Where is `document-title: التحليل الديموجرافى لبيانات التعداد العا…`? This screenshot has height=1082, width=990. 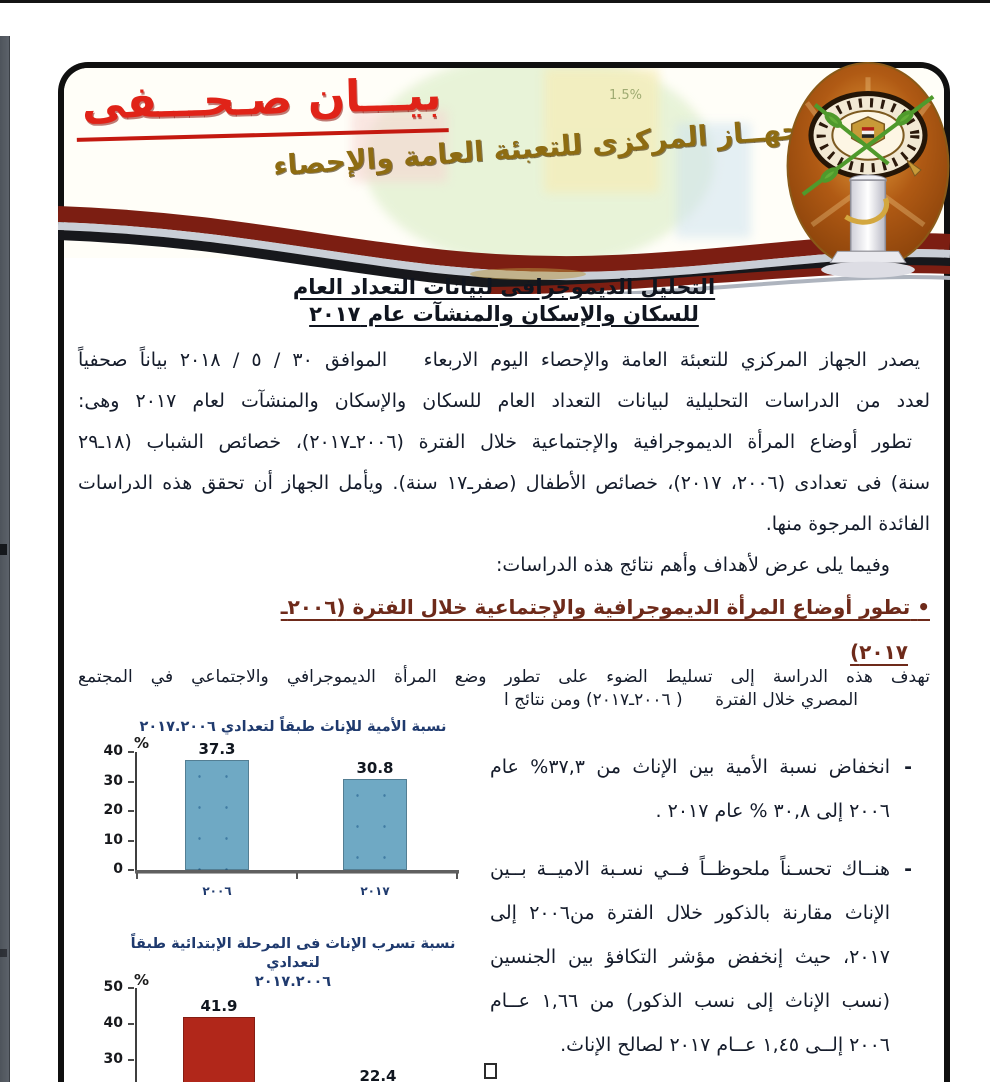 document-title: التحليل الديموجرافى لبيانات التعداد العا… is located at coordinates (504, 301).